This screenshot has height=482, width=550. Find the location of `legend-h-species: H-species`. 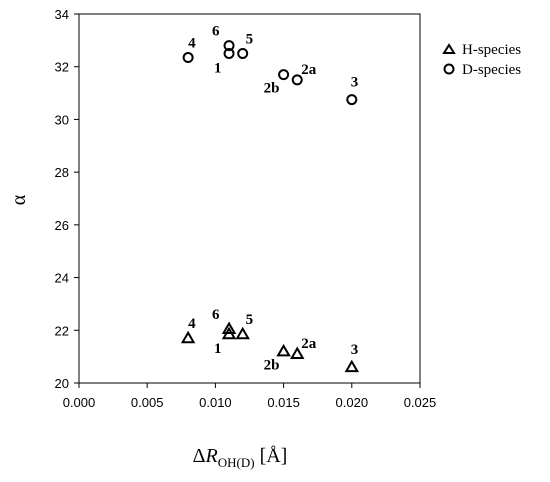

legend-h-species: H-species is located at coordinates (491, 50).